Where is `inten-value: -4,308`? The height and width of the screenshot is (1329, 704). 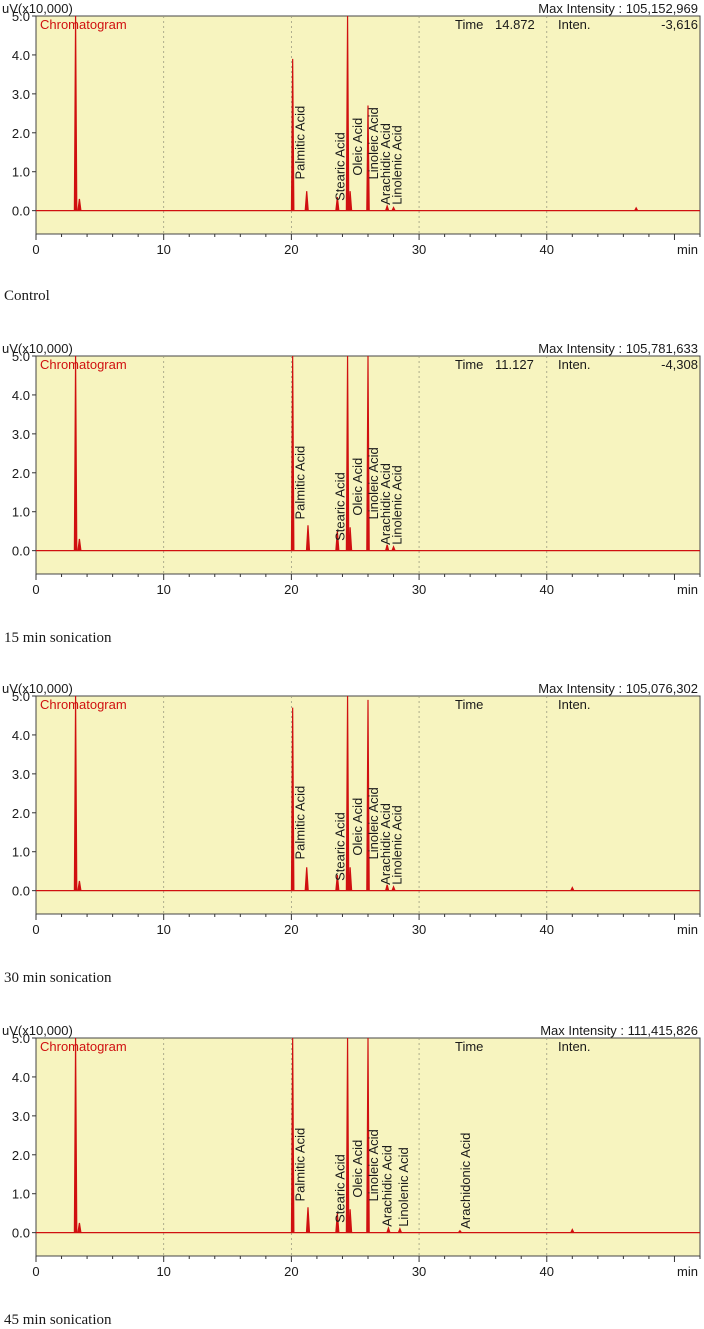
inten-value: -4,308 is located at coordinates (679, 364).